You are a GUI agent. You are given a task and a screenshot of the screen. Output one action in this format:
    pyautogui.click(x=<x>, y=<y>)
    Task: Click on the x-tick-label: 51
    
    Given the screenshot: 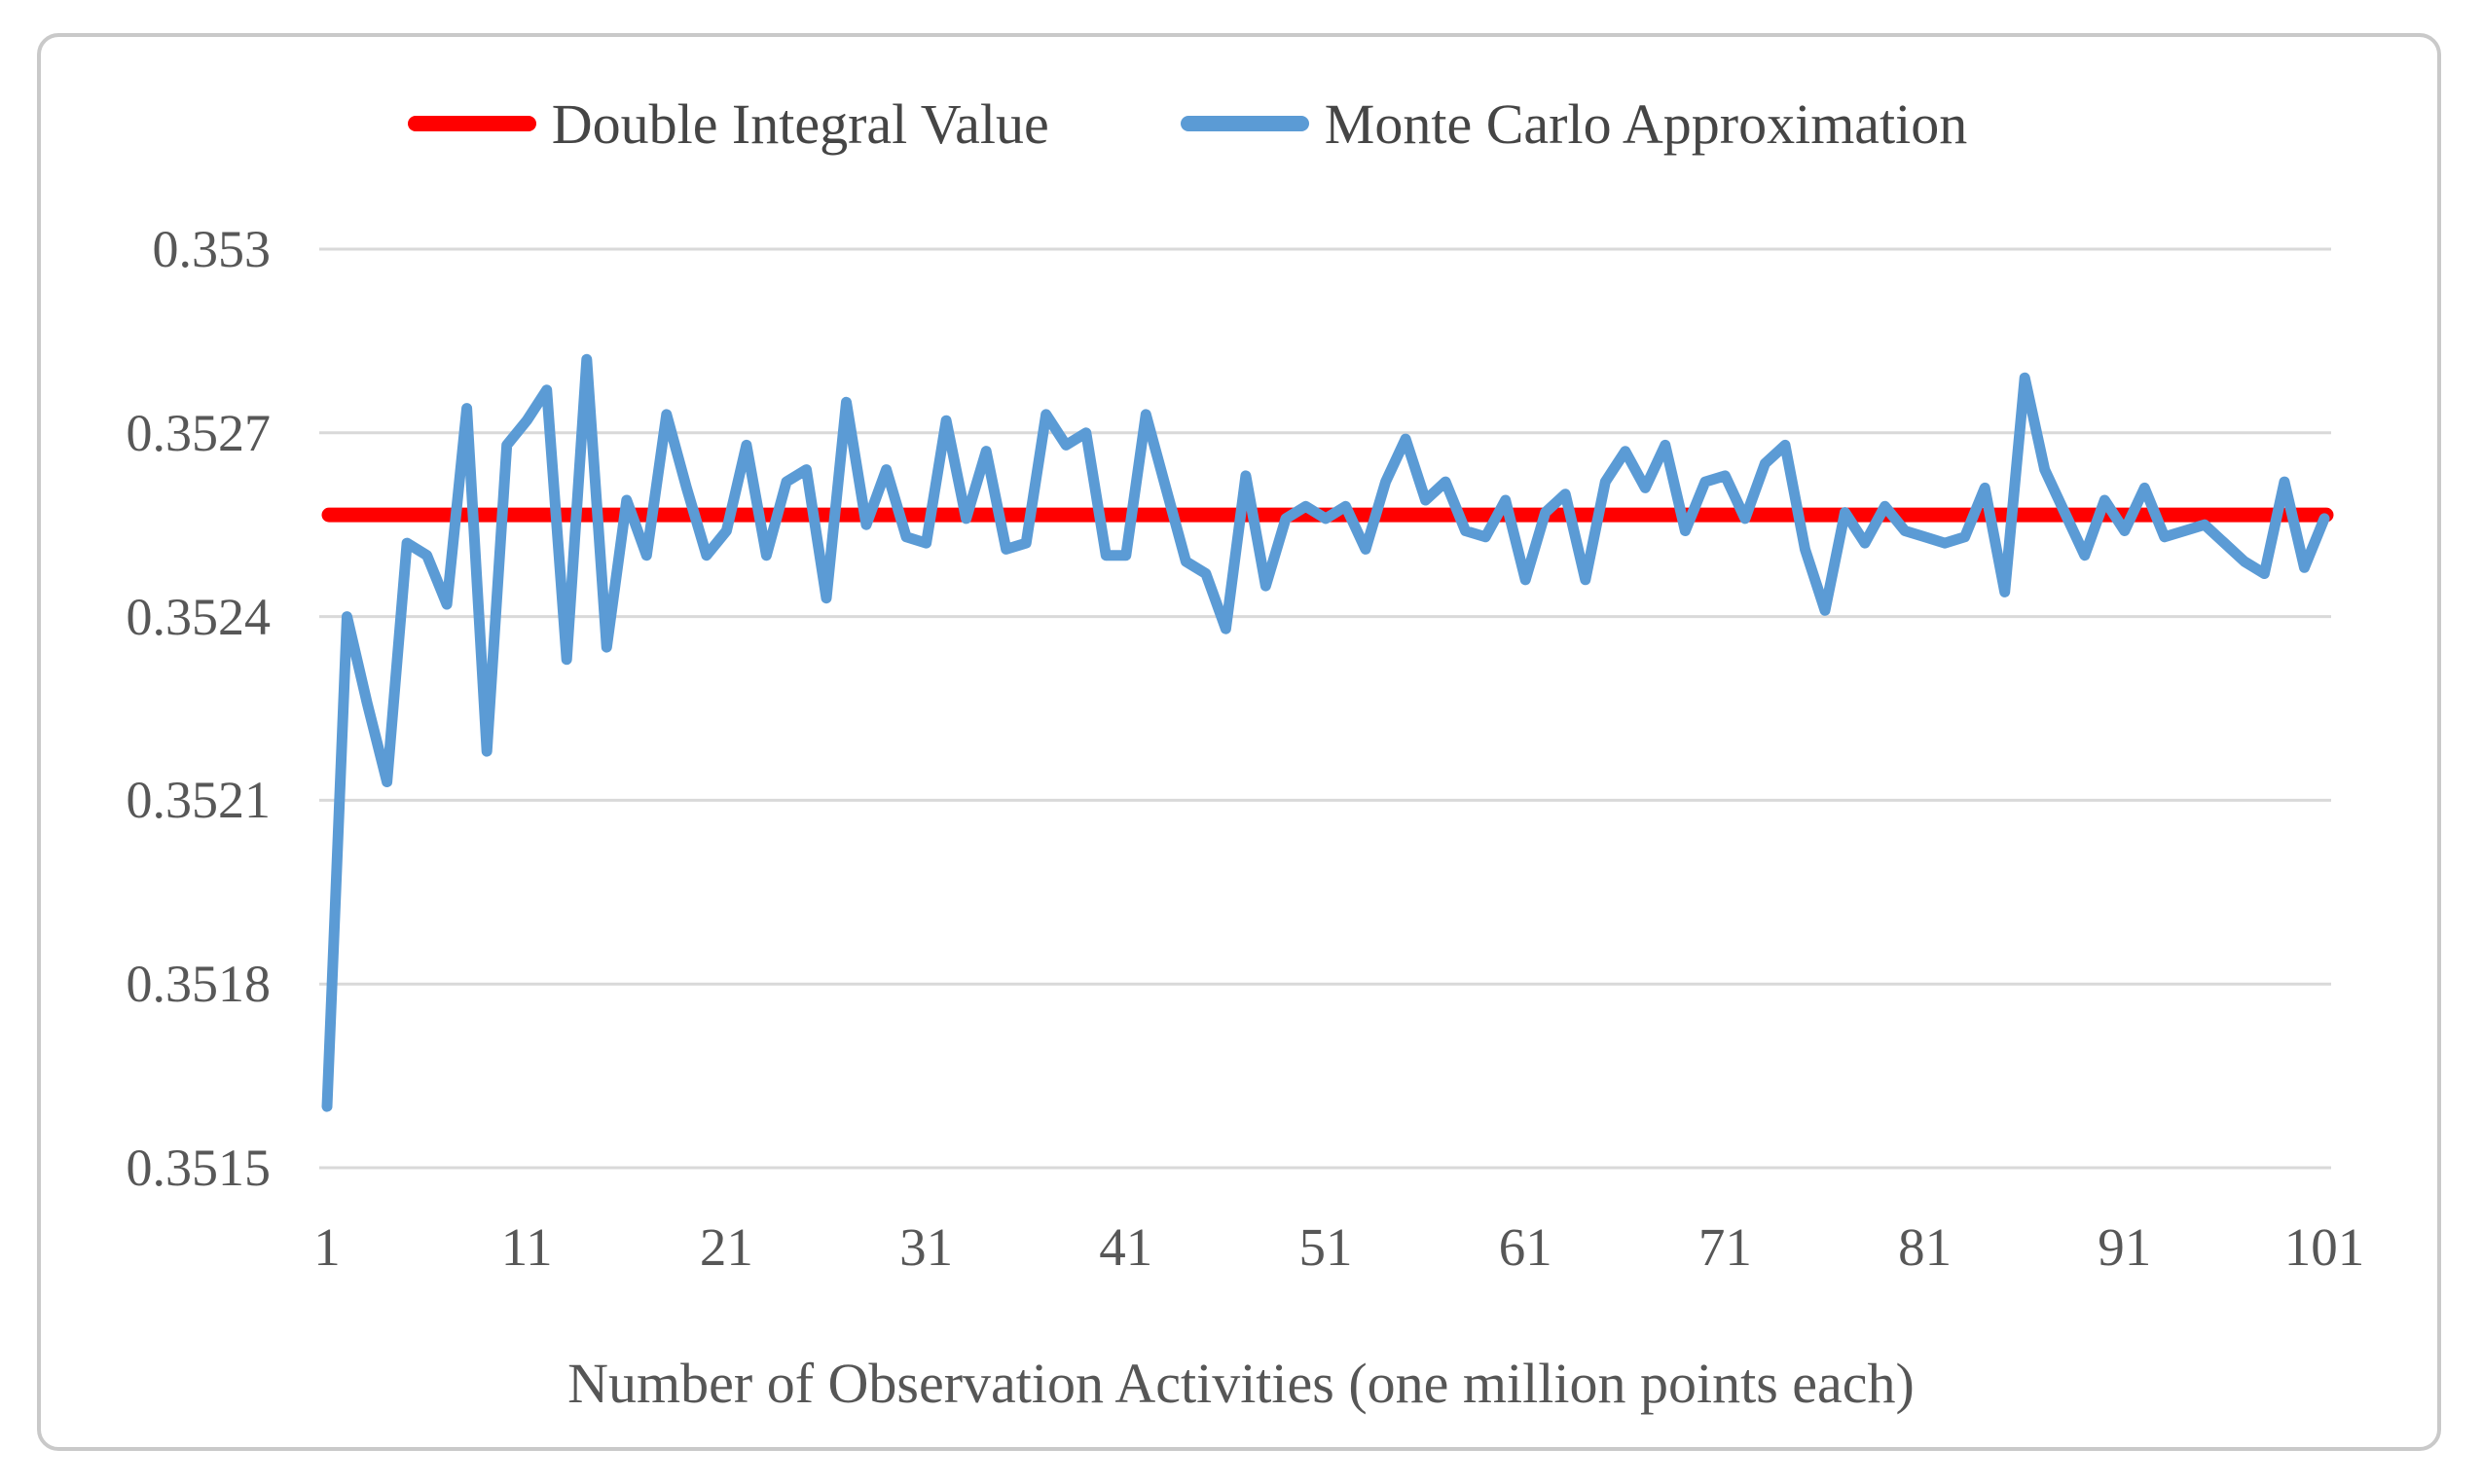 What is the action you would take?
    pyautogui.click(x=1326, y=1247)
    